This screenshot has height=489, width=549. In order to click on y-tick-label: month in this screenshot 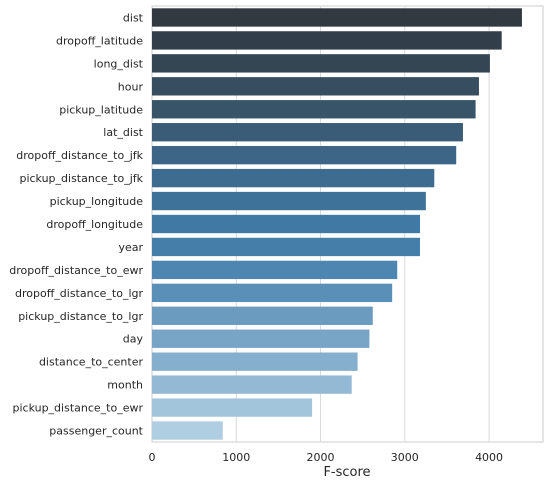, I will do `click(125, 385)`.